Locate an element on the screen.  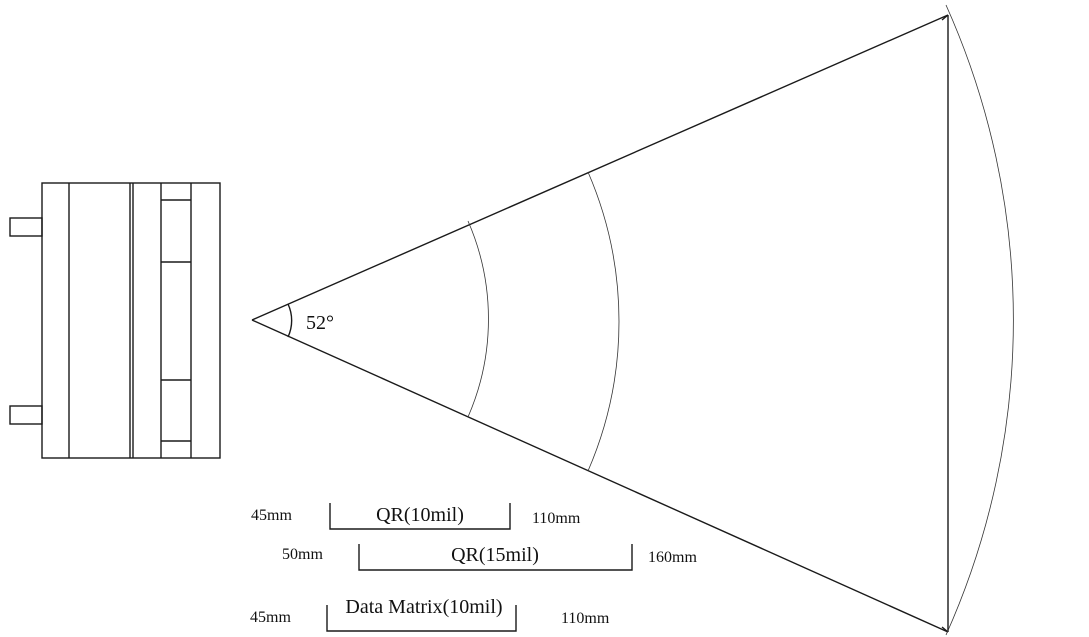
angle-label: 52° is located at coordinates (320, 323).